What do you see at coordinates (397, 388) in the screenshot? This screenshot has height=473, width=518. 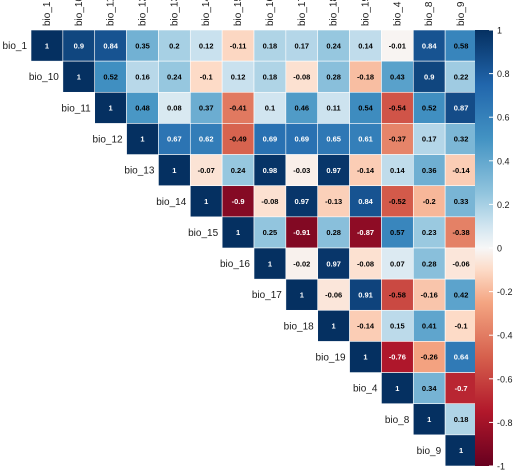 I see `cell-label-bio_4-bio_4: 1` at bounding box center [397, 388].